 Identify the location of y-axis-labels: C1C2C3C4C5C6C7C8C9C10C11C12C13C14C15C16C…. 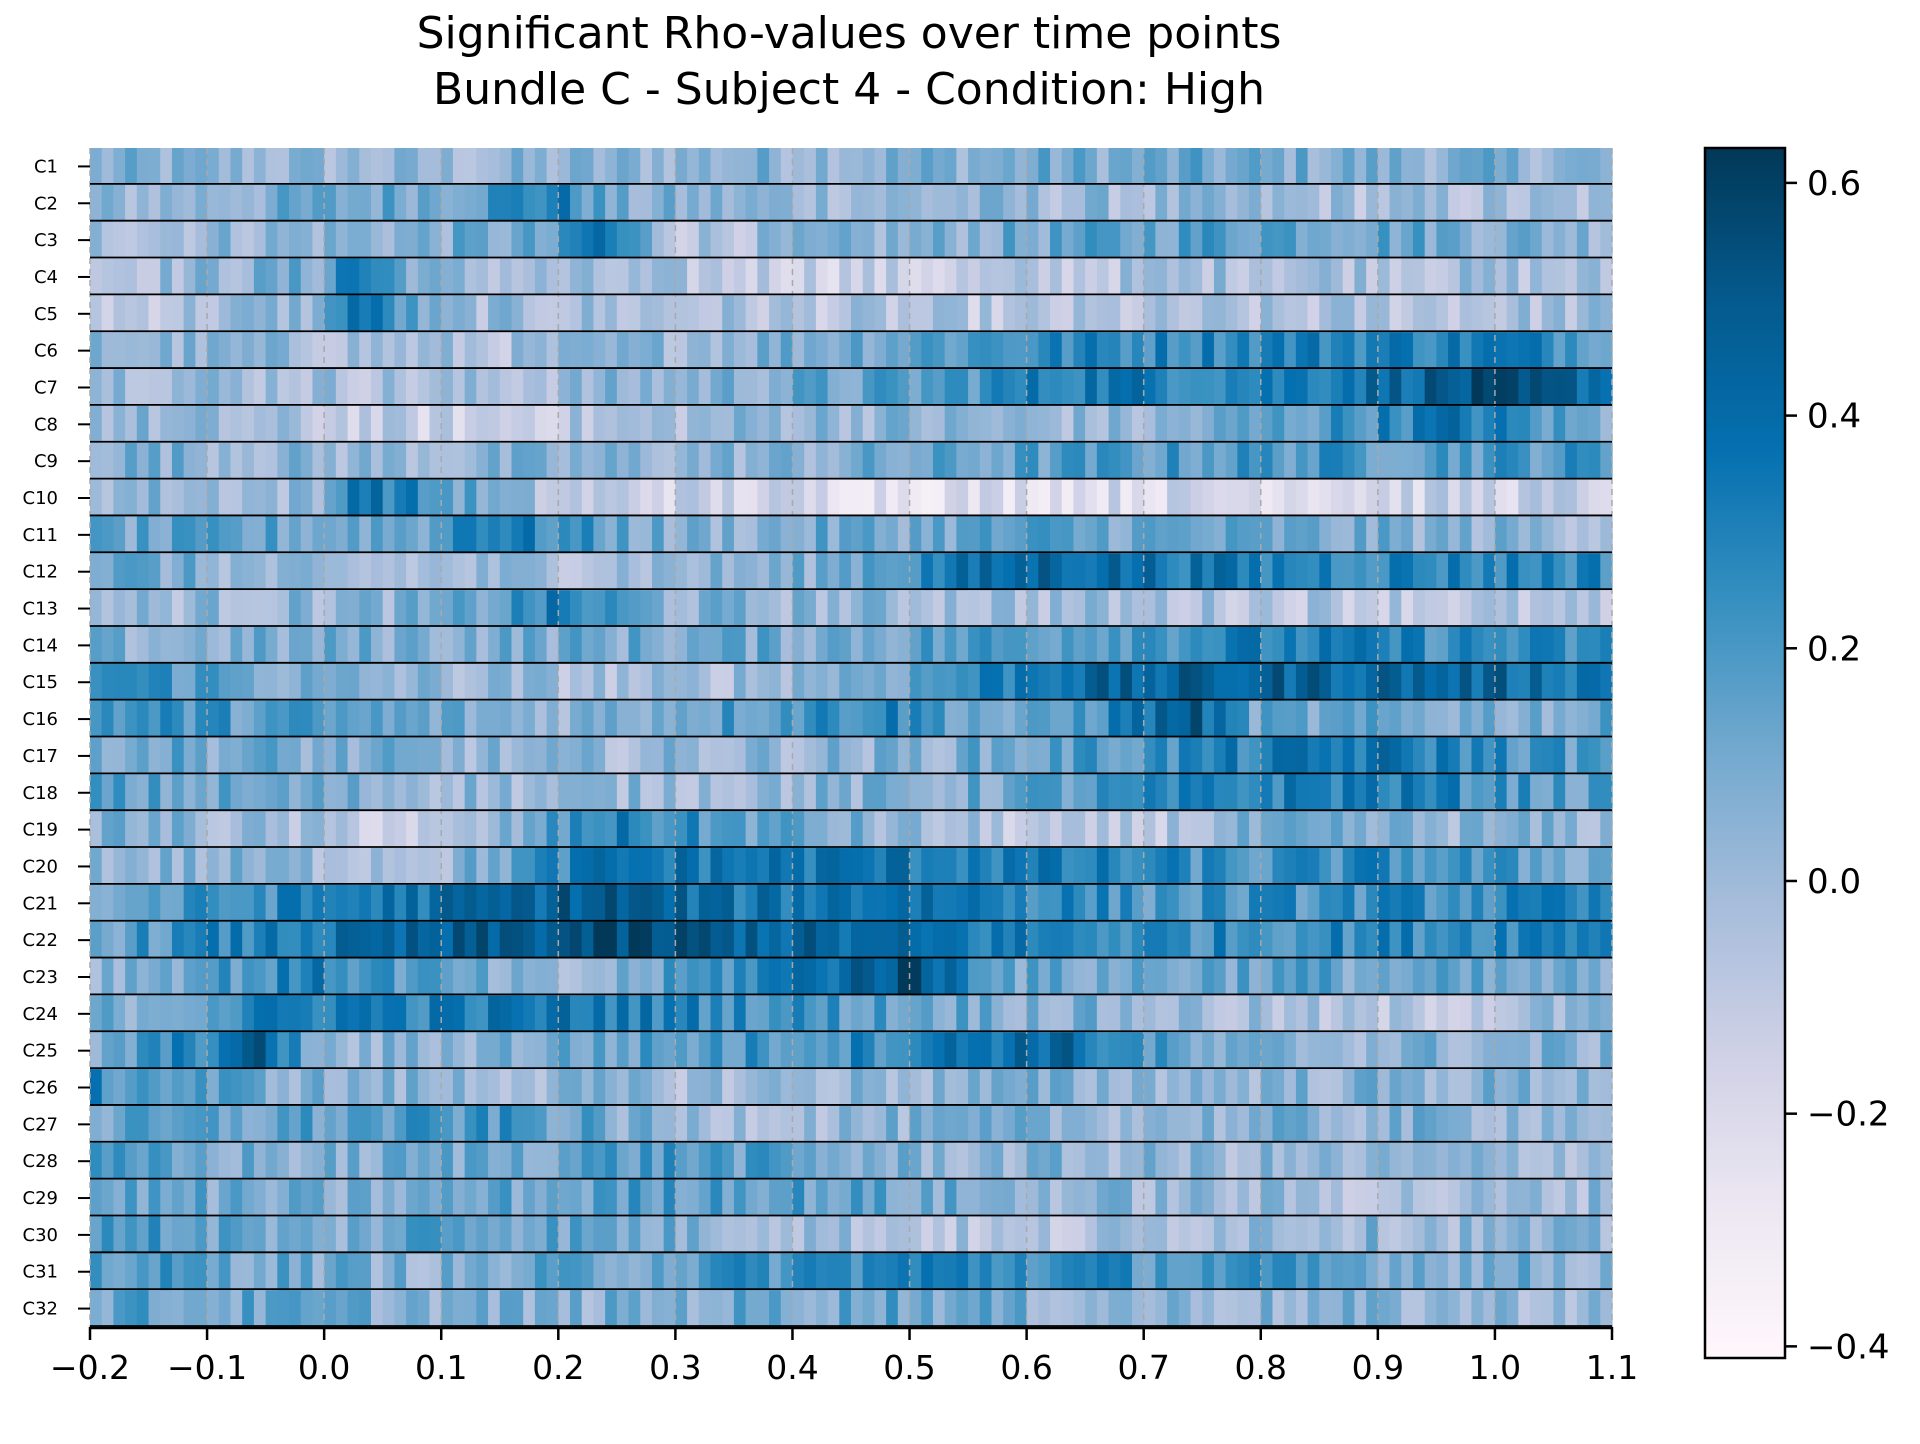
(56, 738).